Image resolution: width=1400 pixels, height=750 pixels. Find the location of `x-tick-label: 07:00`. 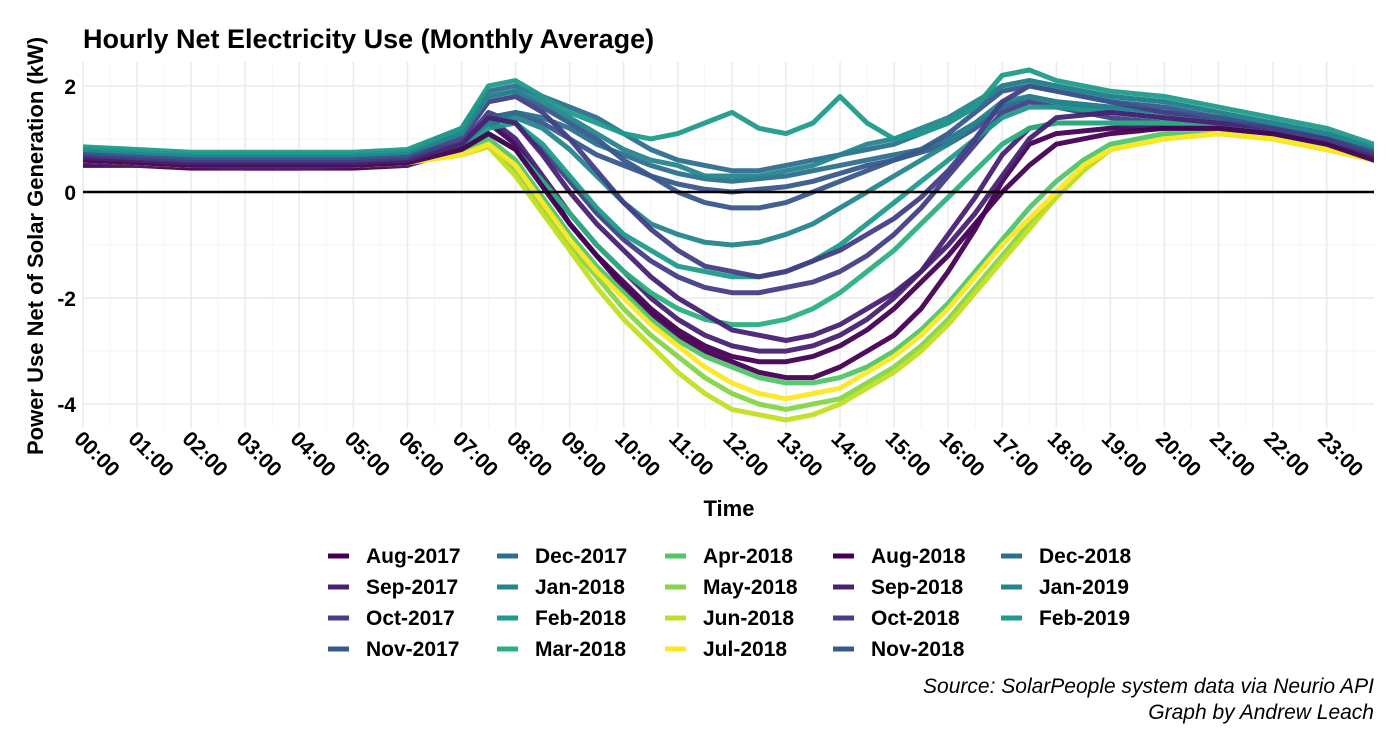

x-tick-label: 07:00 is located at coordinates (475, 454).